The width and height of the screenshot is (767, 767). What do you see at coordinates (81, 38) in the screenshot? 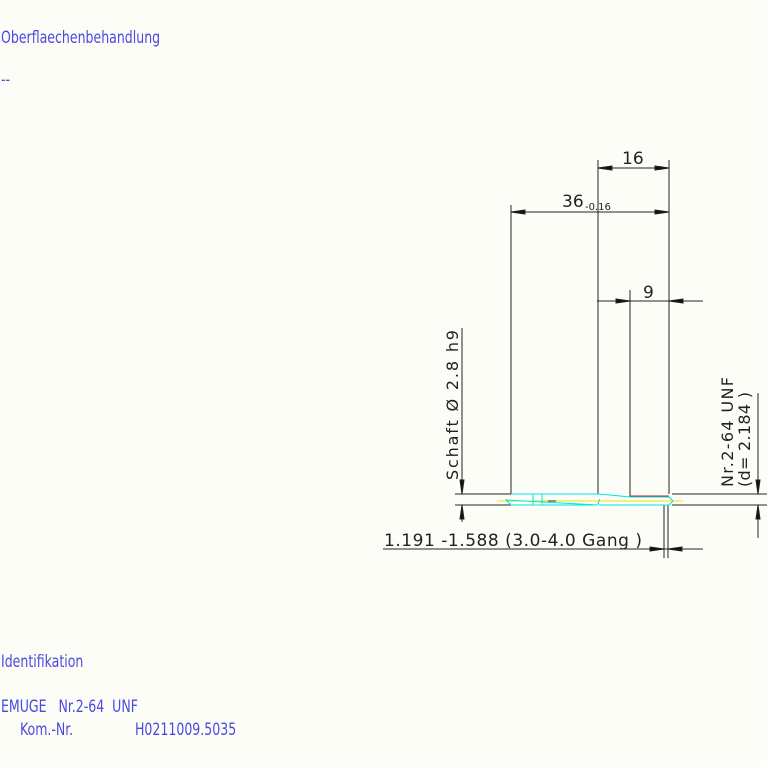
I see `surface-treatment-label: Oberflaechenbehandlung` at bounding box center [81, 38].